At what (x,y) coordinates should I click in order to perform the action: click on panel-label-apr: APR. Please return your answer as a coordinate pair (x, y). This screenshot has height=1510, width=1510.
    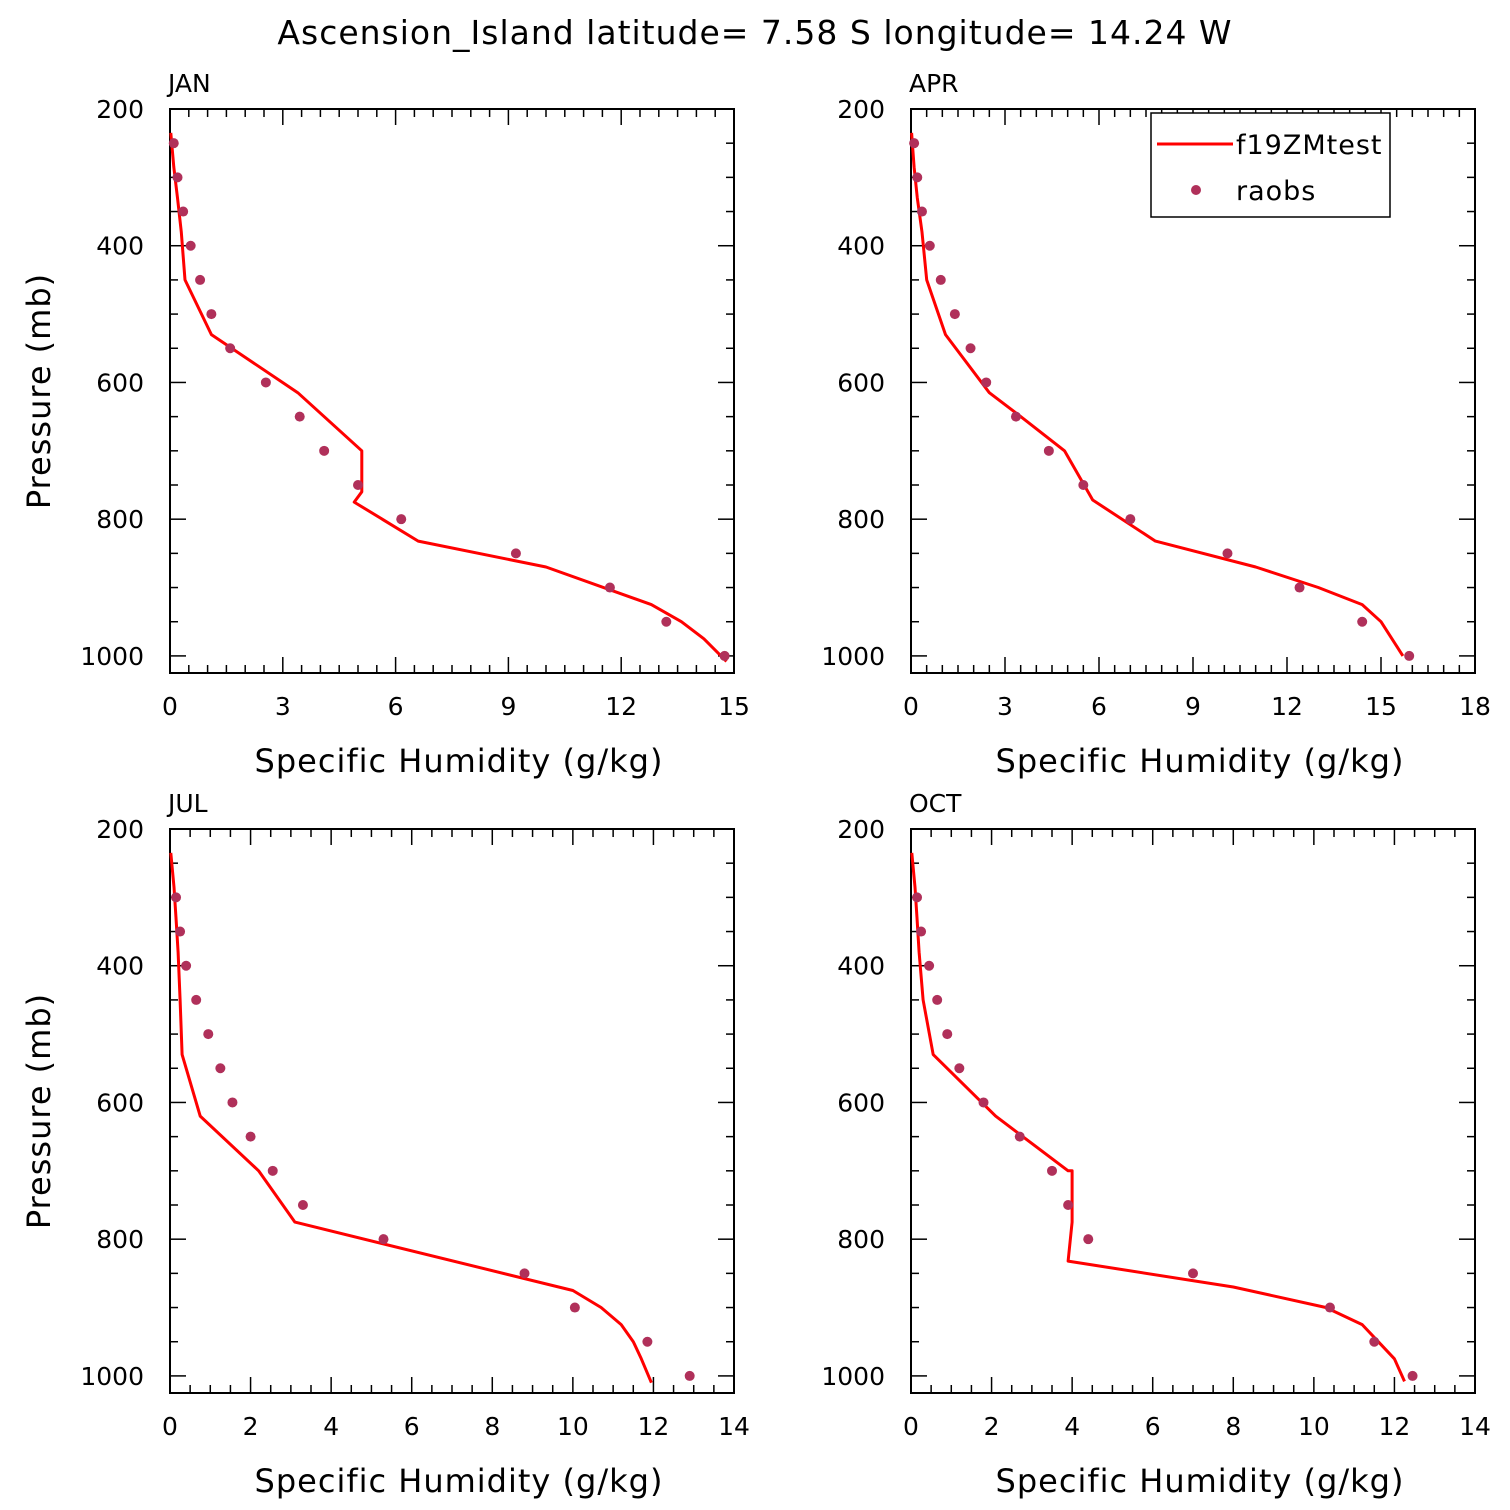
    Looking at the image, I should click on (934, 83).